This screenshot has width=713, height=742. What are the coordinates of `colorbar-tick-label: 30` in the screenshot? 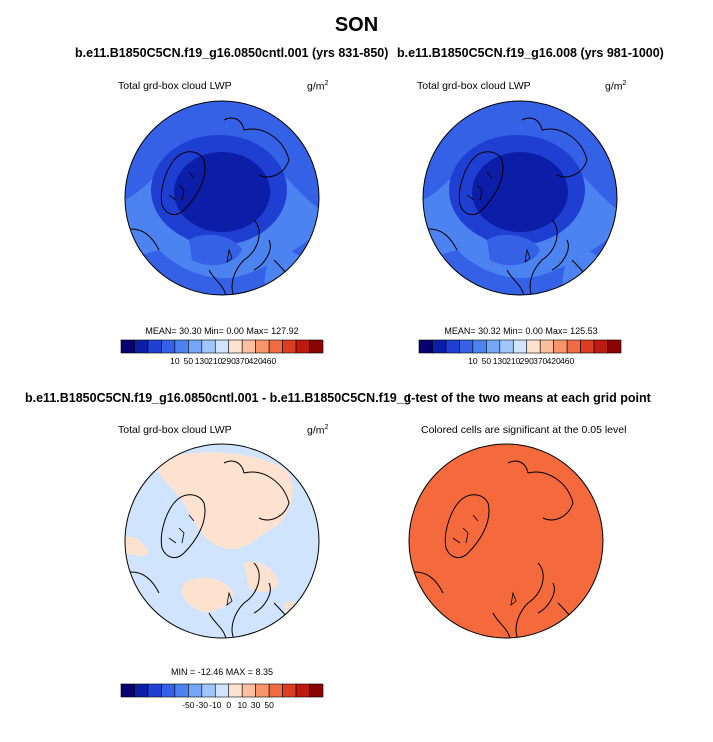 It's located at (255, 705).